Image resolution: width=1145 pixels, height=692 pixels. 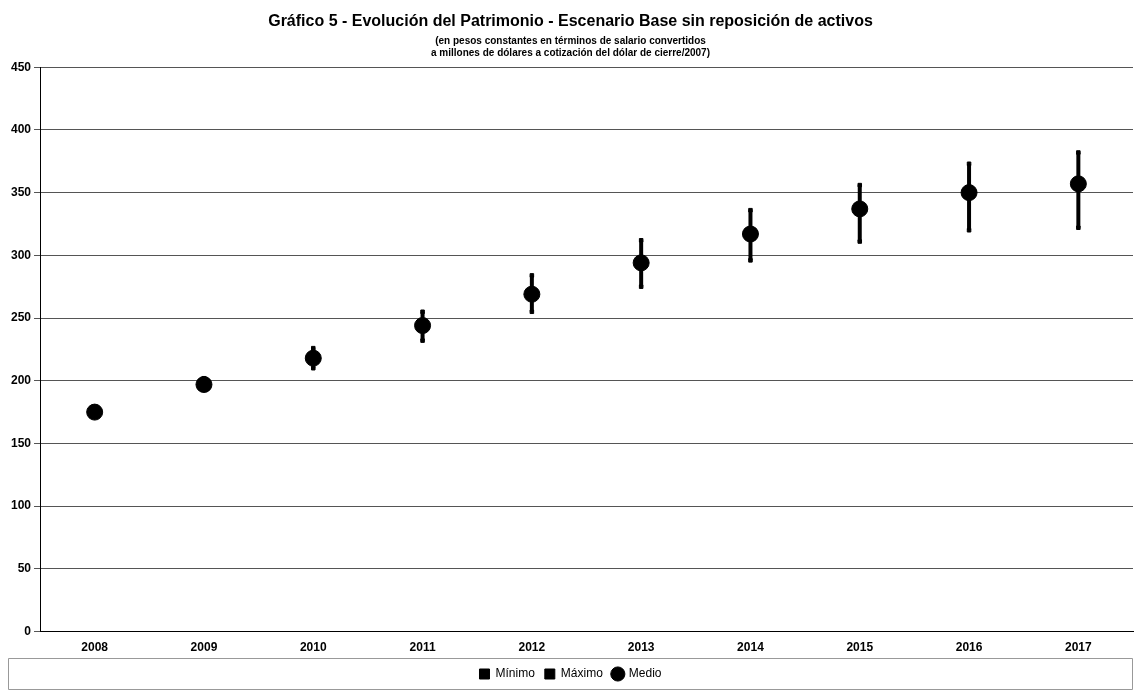 What do you see at coordinates (95, 647) in the screenshot?
I see `x-tick-label: 2008` at bounding box center [95, 647].